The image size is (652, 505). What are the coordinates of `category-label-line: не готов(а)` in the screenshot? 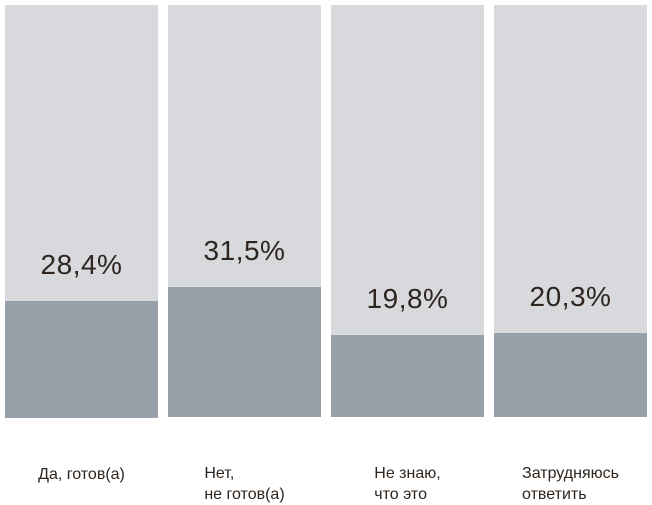 It's located at (244, 494).